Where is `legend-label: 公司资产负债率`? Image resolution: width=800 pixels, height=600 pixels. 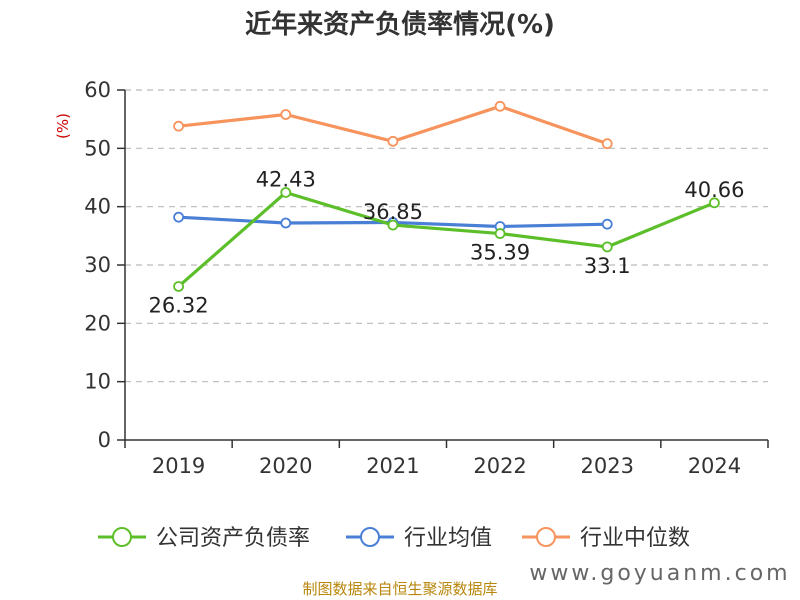 legend-label: 公司资产负债率 is located at coordinates (233, 538).